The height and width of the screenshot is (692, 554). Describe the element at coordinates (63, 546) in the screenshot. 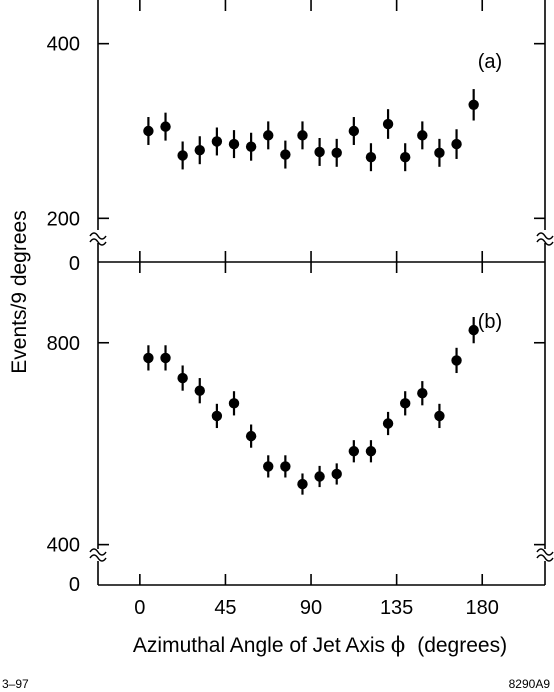

I see `y-tick-label-b-1: 400` at that location.